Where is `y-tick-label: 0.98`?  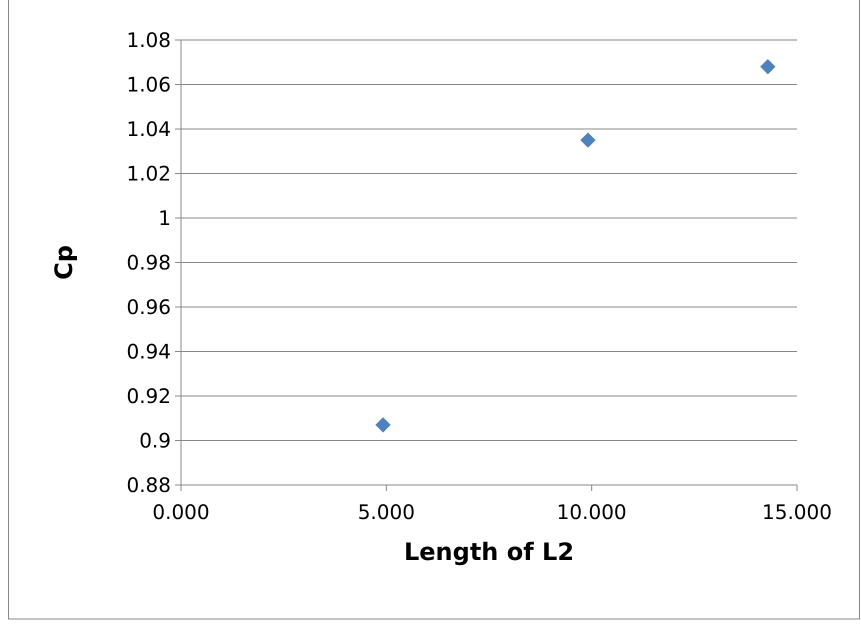 y-tick-label: 0.98 is located at coordinates (148, 262).